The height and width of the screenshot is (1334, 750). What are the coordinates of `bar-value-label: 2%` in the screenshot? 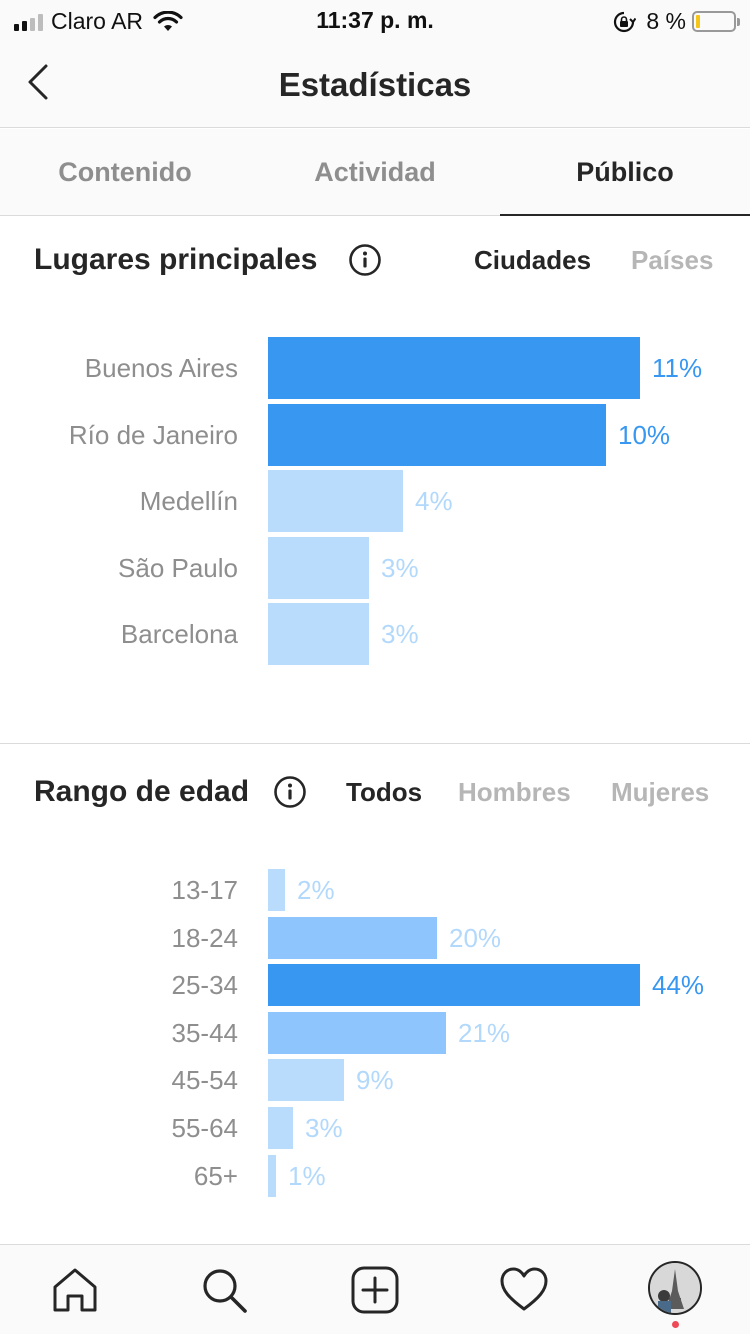 It's located at (316, 890).